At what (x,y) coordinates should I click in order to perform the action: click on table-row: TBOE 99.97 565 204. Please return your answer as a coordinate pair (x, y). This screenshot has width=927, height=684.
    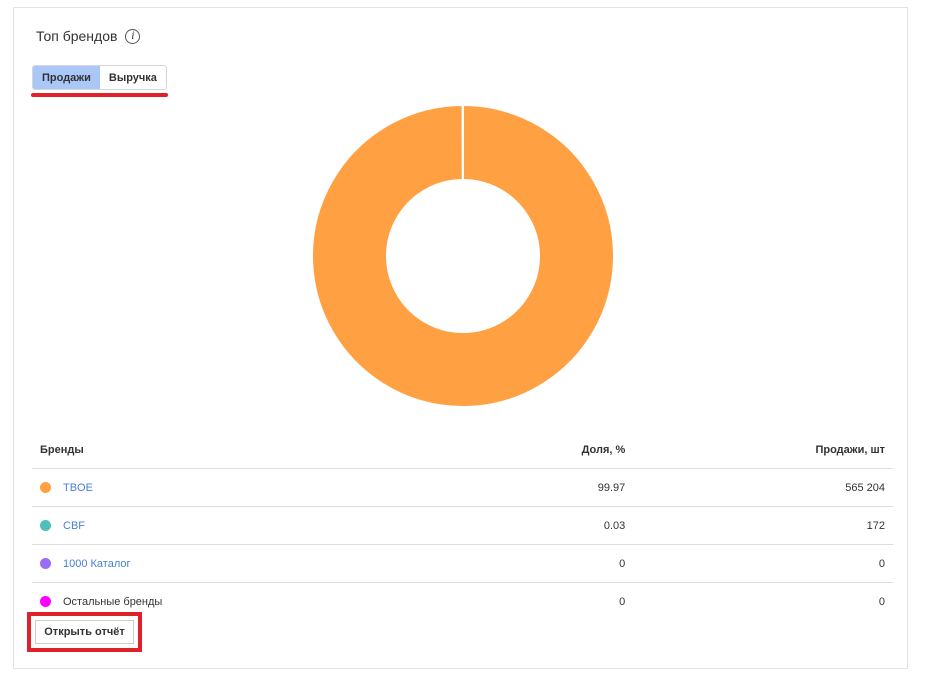
    Looking at the image, I should click on (462, 487).